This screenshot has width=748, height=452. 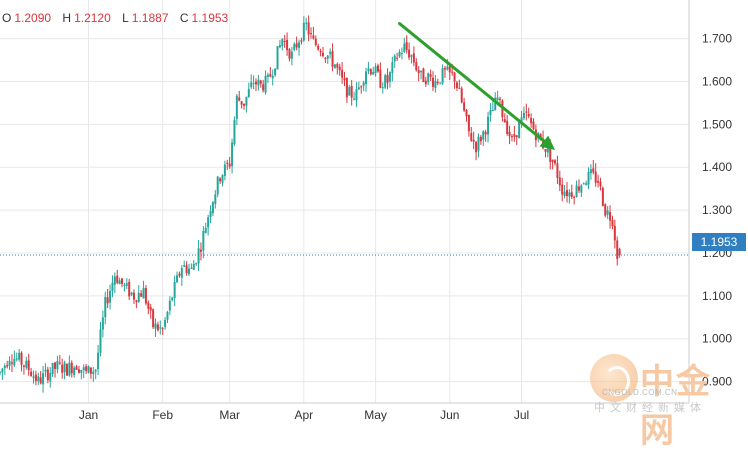 What do you see at coordinates (521, 415) in the screenshot?
I see `x-tick-label: Jul` at bounding box center [521, 415].